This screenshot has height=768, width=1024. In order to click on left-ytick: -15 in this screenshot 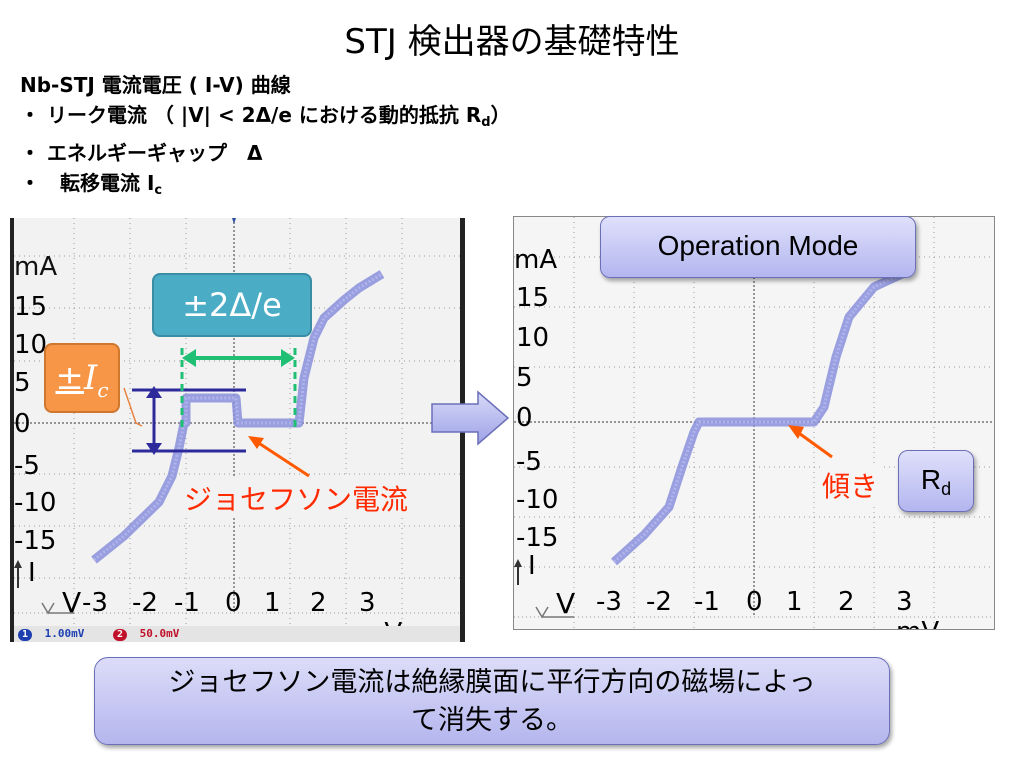, I will do `click(35, 541)`.